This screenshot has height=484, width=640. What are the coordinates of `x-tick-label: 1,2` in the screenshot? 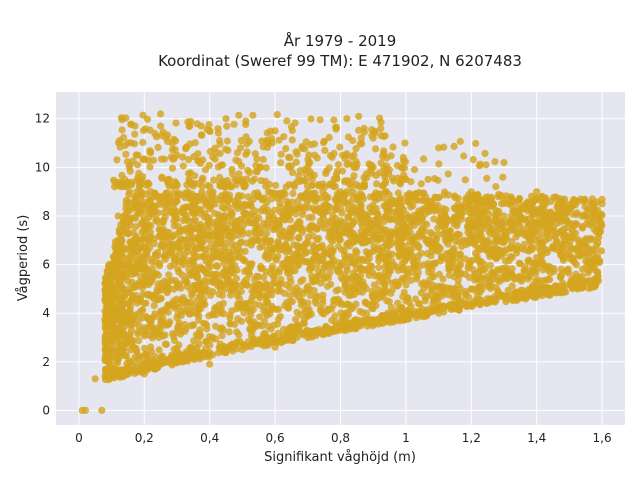 It's located at (471, 438).